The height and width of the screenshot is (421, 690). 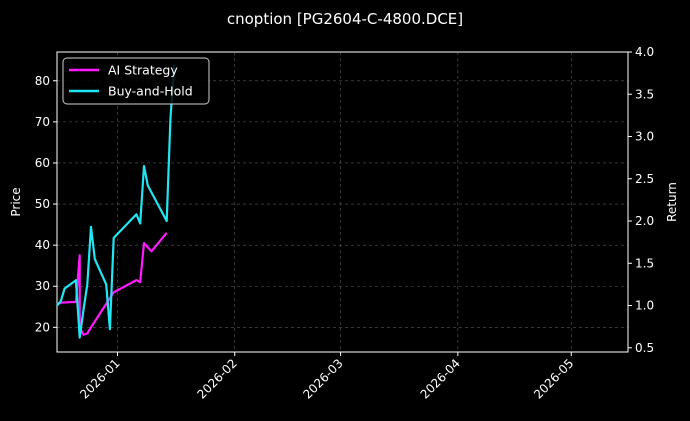 What do you see at coordinates (644, 52) in the screenshot?
I see `y2-tick-label: 4.0` at bounding box center [644, 52].